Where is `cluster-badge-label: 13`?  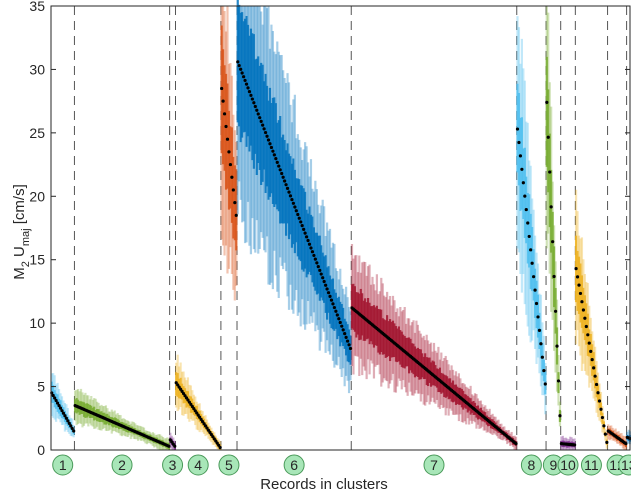 cluster-badge-label: 13 is located at coordinates (626, 465).